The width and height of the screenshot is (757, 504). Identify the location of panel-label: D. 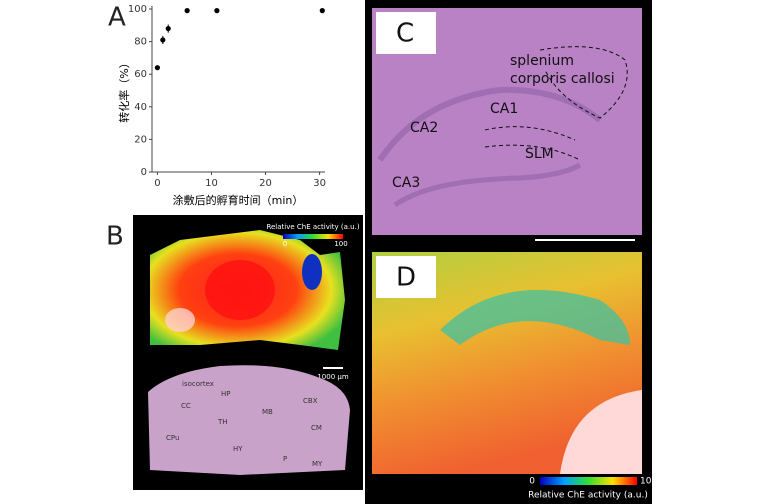
(406, 278).